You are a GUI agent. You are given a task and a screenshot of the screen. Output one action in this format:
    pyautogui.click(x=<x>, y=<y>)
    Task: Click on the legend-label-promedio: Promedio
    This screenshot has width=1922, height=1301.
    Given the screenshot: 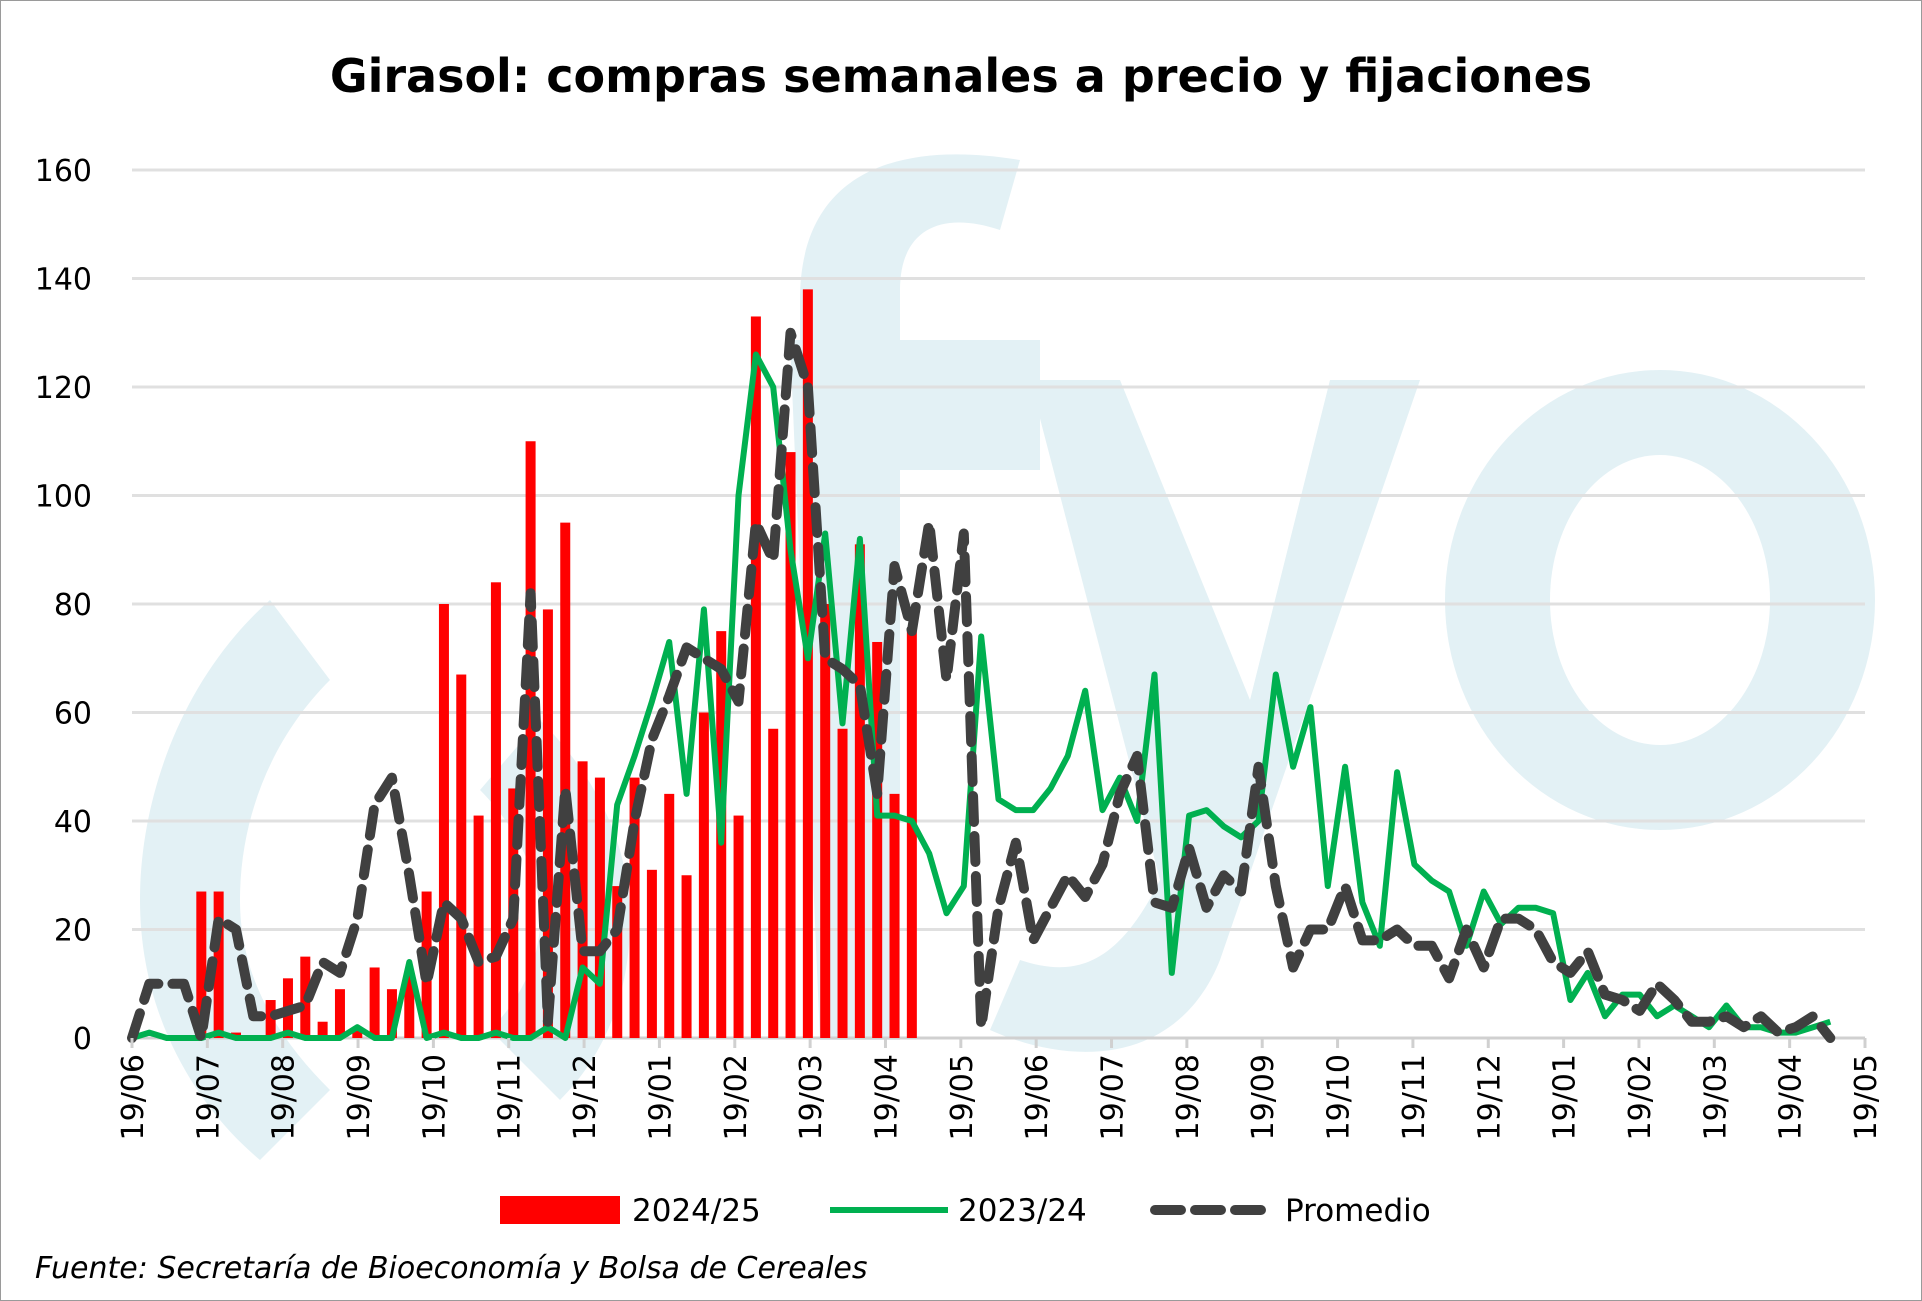 What is the action you would take?
    pyautogui.click(x=1358, y=1211)
    